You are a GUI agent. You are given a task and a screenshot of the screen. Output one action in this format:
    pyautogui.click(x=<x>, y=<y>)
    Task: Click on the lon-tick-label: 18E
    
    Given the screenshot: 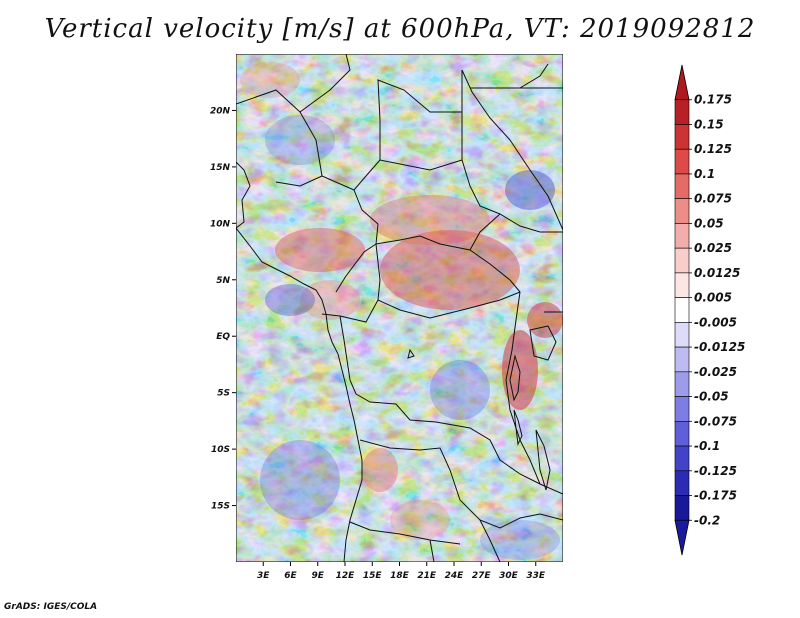 What is the action you would take?
    pyautogui.click(x=400, y=576)
    